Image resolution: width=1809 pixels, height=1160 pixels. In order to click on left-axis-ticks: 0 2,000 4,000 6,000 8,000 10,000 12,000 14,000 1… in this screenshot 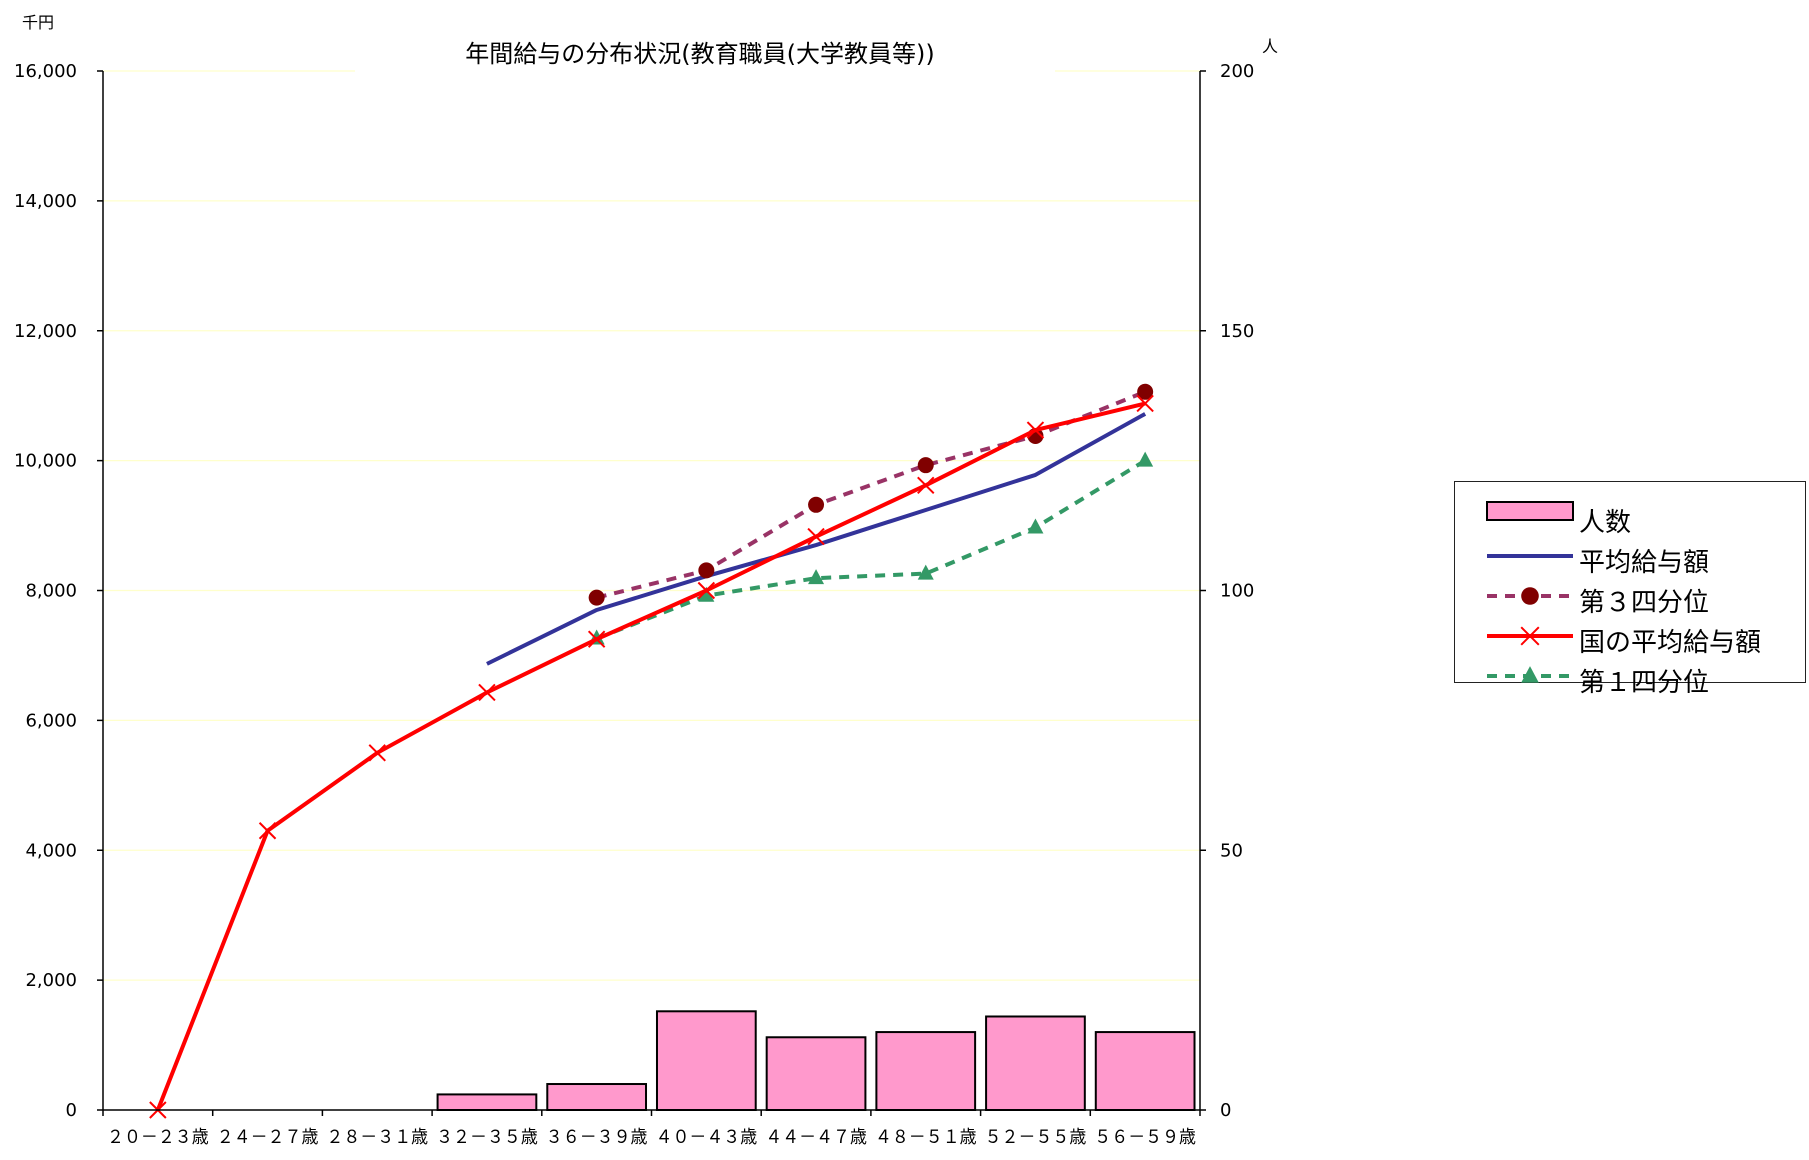, I will do `click(58, 591)`.